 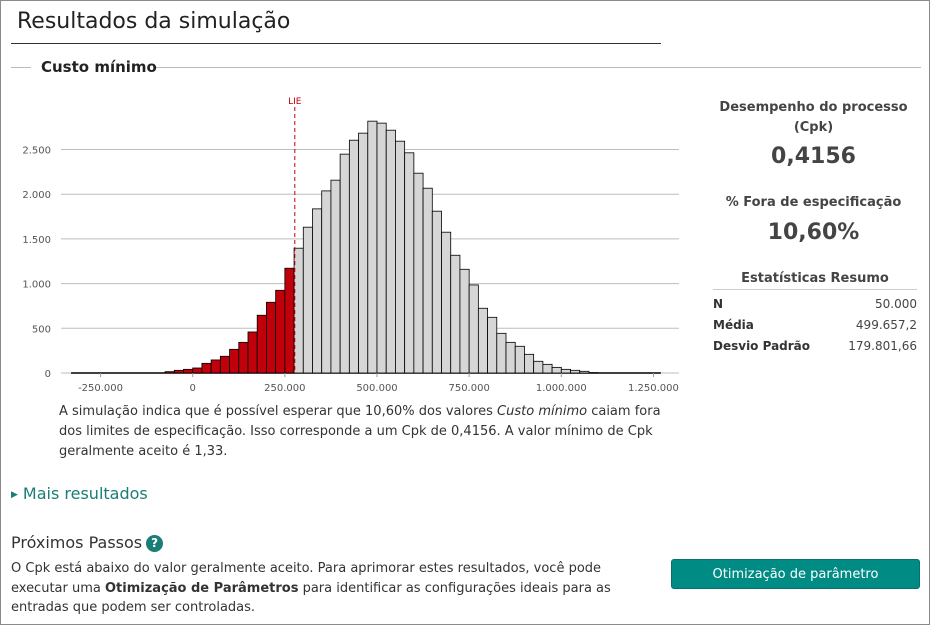 What do you see at coordinates (14, 495) in the screenshot?
I see `caret-right-icon: ▶` at bounding box center [14, 495].